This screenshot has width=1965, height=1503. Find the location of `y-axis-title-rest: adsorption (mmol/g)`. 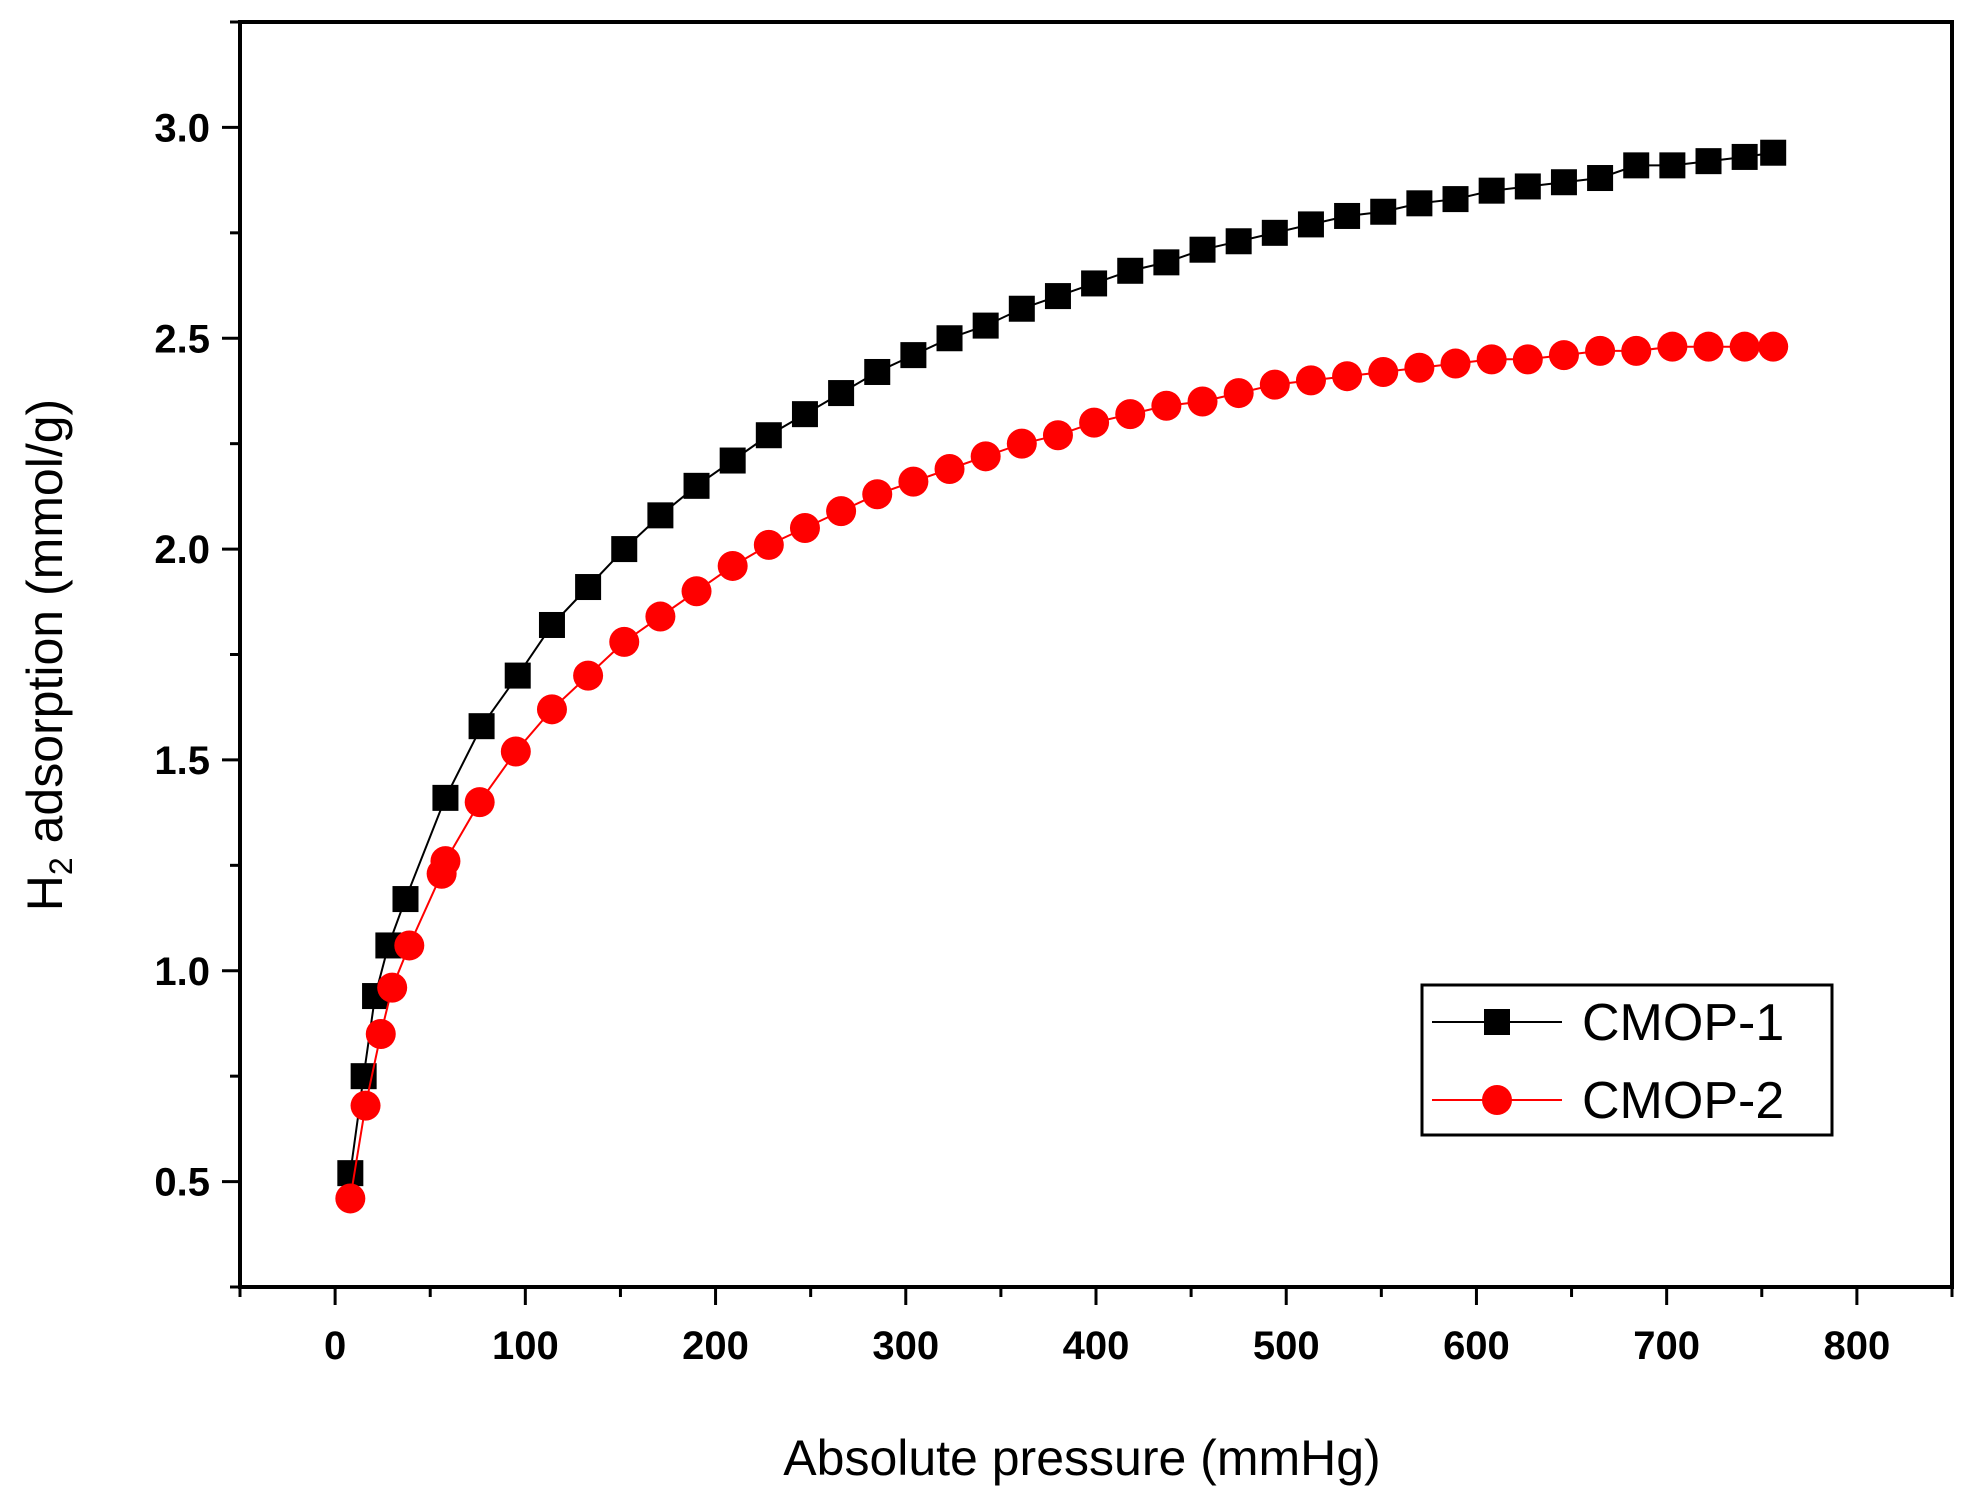

y-axis-title-rest: adsorption (mmol/g) is located at coordinates (45, 628).